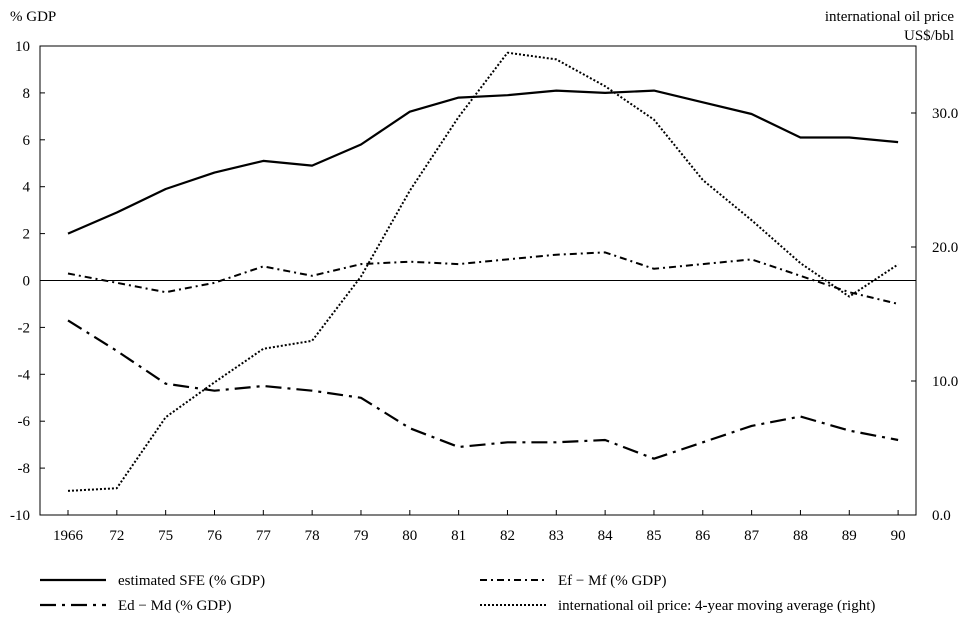 This screenshot has width=968, height=626. What do you see at coordinates (24, 469) in the screenshot?
I see `left-tick-label: -8` at bounding box center [24, 469].